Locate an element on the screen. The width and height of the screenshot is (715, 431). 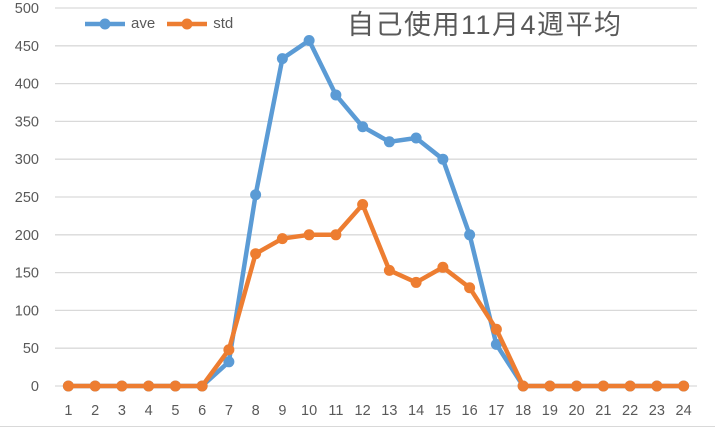
x-axis-tick-label: 15 is located at coordinates (443, 411).